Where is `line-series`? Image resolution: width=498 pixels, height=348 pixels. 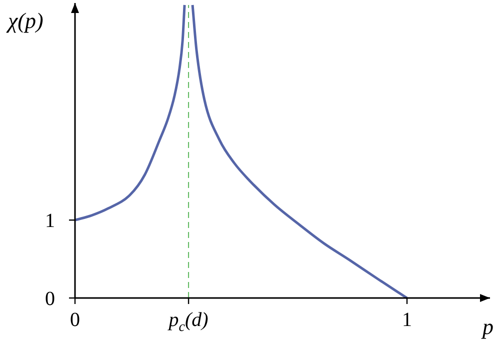
line-series is located at coordinates (130, 113).